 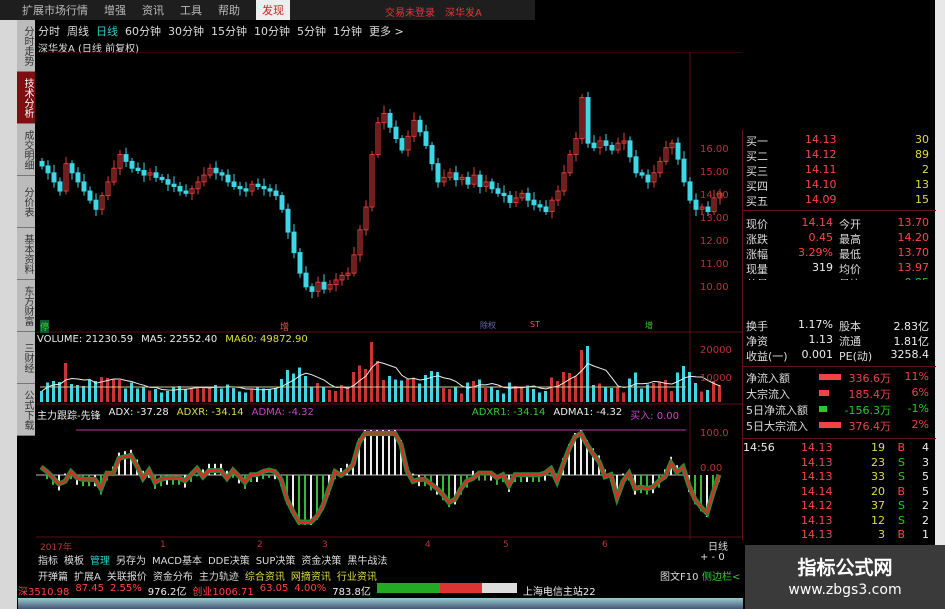 What do you see at coordinates (100, 561) in the screenshot?
I see `toolbar-item: 管理` at bounding box center [100, 561].